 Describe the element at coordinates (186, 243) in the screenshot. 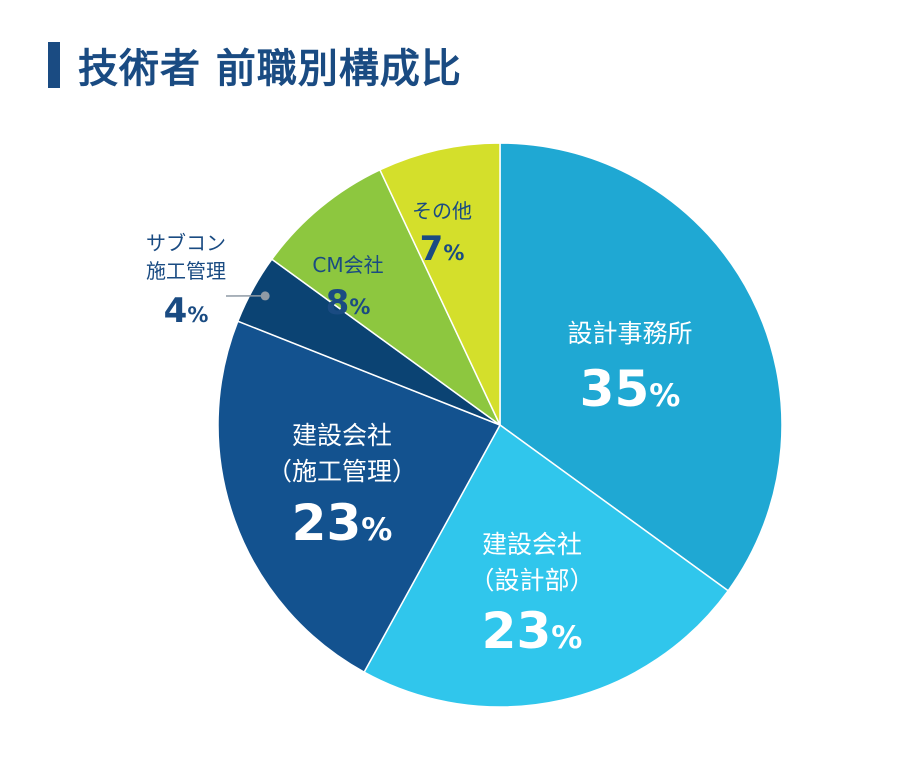

I see `slice-label-3-line-0: サブコン` at that location.